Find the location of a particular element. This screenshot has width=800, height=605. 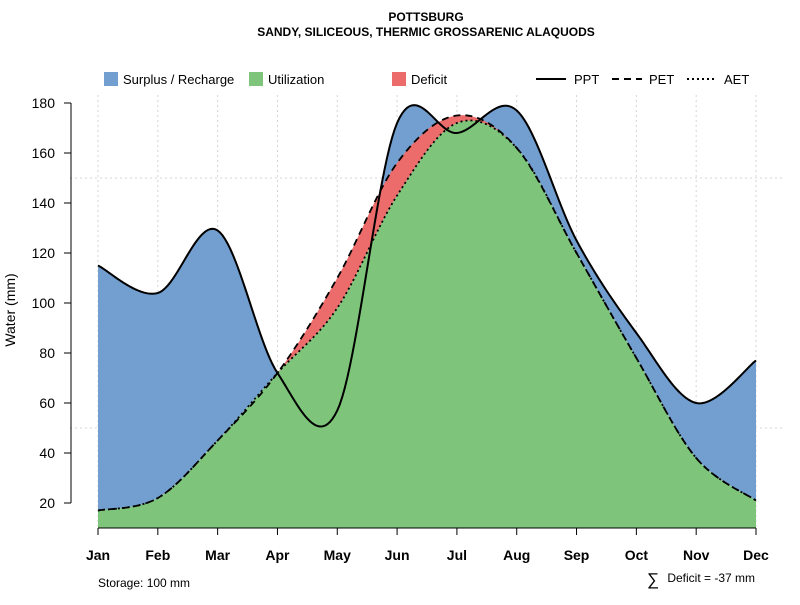

y-tick-label-160: 160 is located at coordinates (44, 153).